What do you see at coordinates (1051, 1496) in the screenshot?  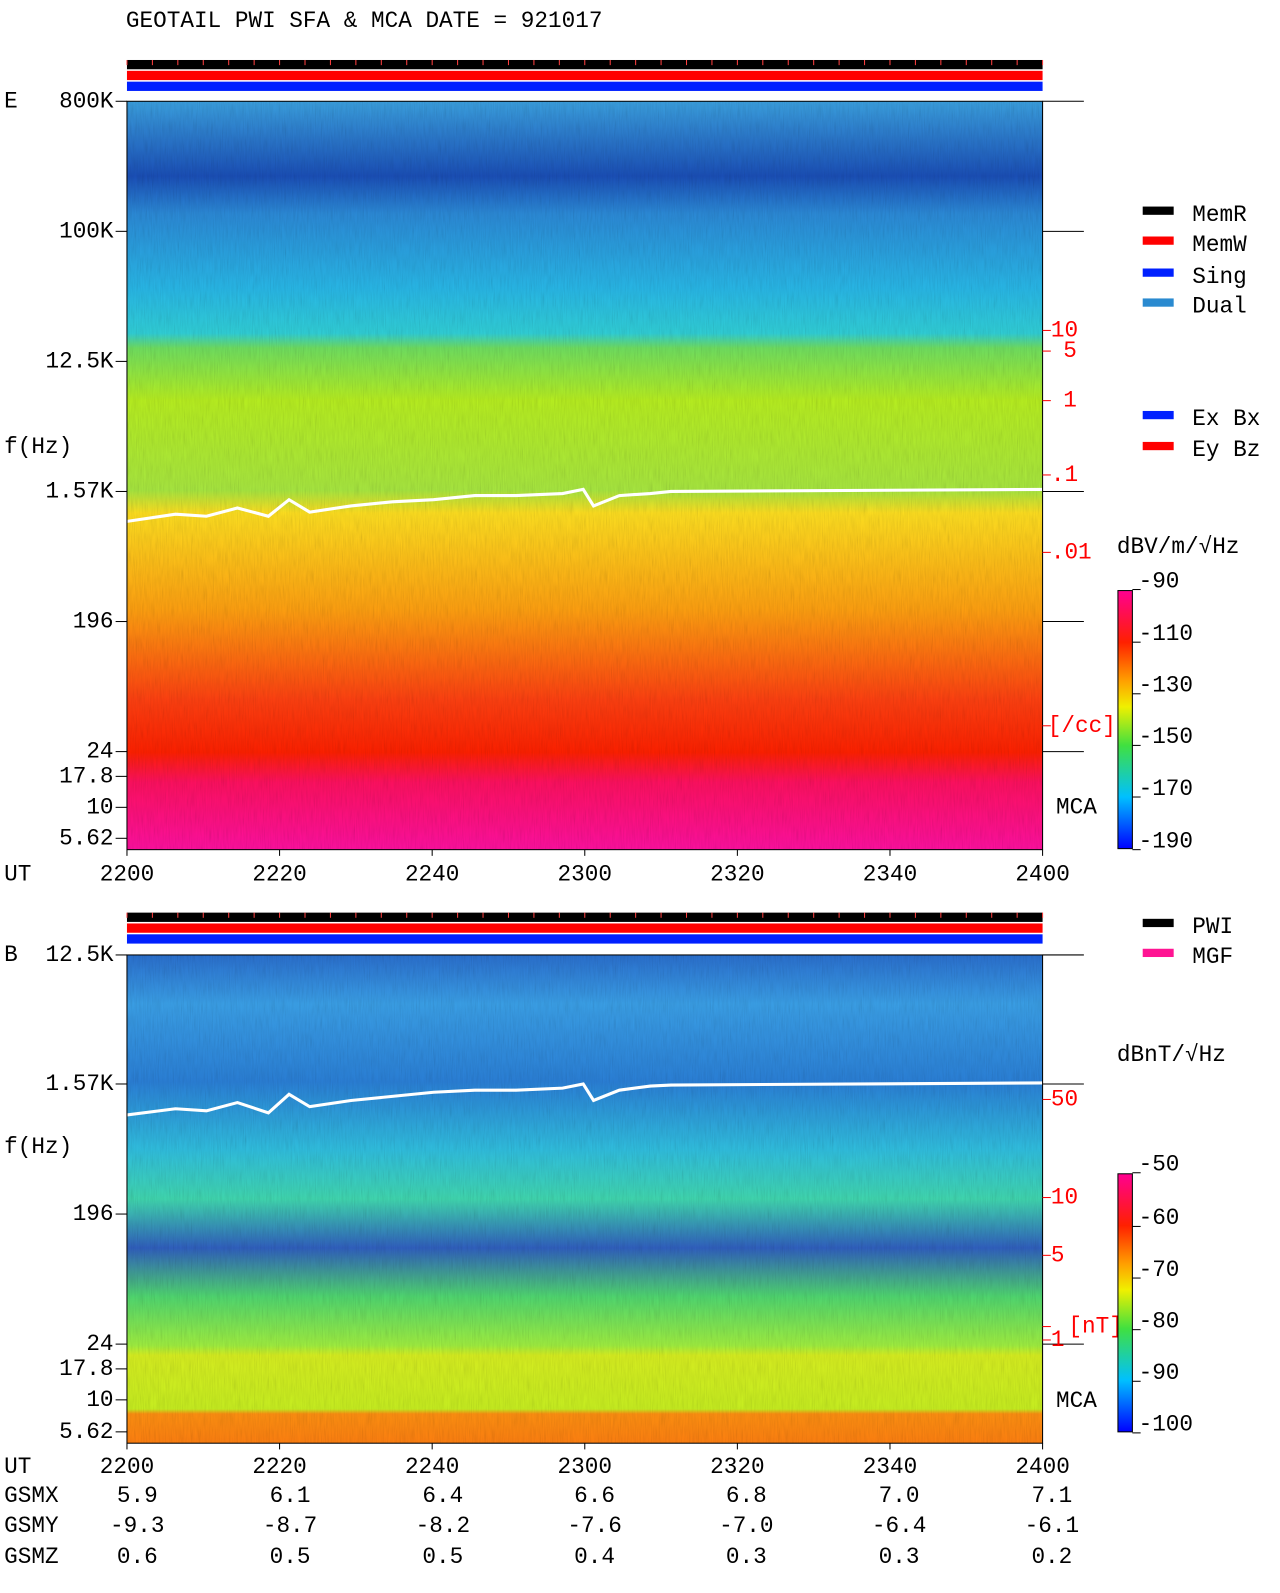 I see `orbit-value: 7.1` at bounding box center [1051, 1496].